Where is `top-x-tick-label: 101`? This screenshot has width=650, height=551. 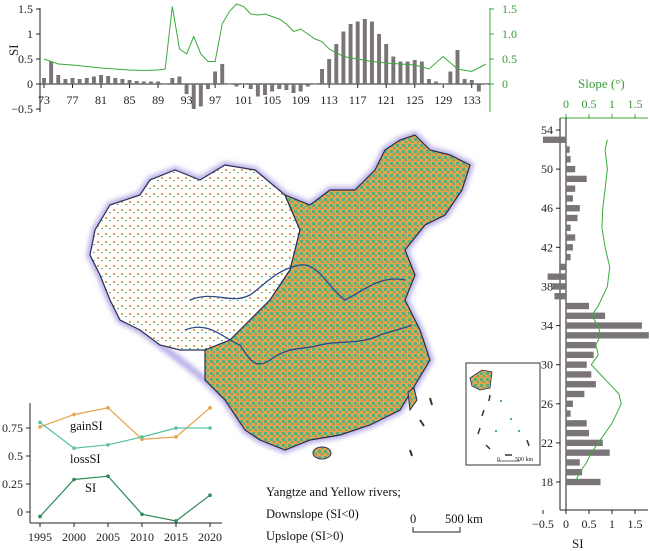
top-x-tick-label: 101 is located at coordinates (244, 100).